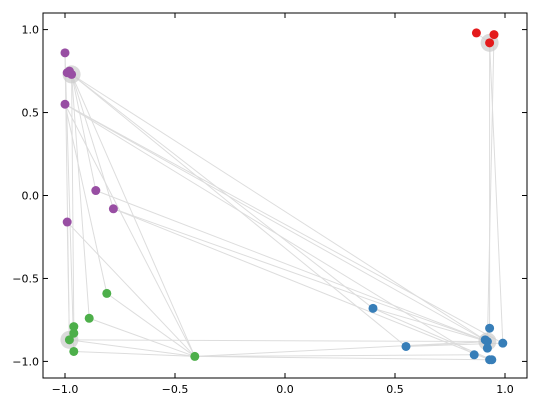 This screenshot has width=541, height=406. I want to click on x-tick-label: 1.0, so click(505, 389).